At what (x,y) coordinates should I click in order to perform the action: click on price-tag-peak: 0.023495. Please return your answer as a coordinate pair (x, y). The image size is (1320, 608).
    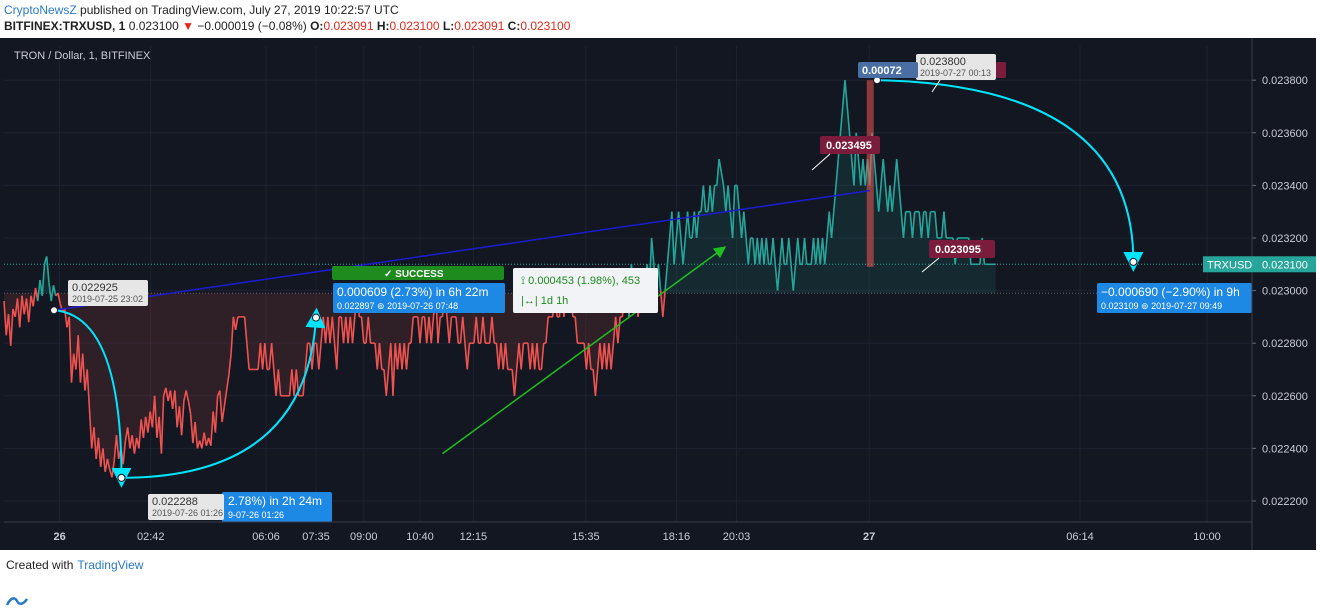
    Looking at the image, I should click on (850, 145).